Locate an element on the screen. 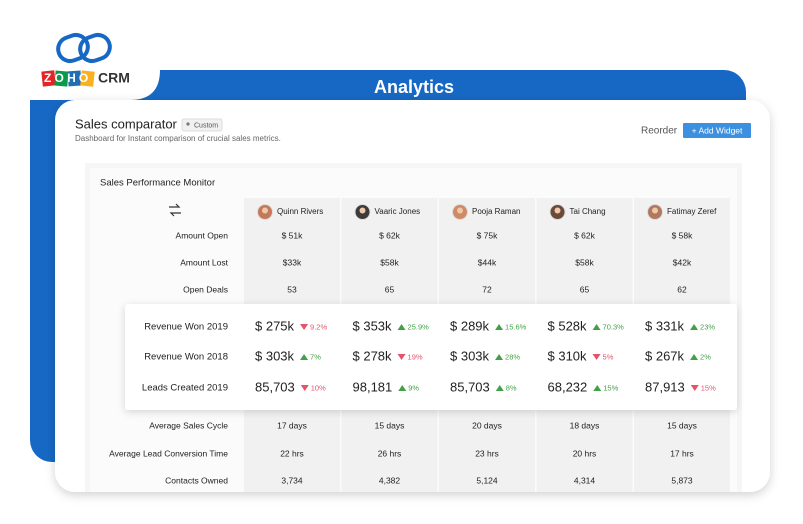 The image size is (803, 524). zoho-logo: ZOHO is located at coordinates (67, 78).